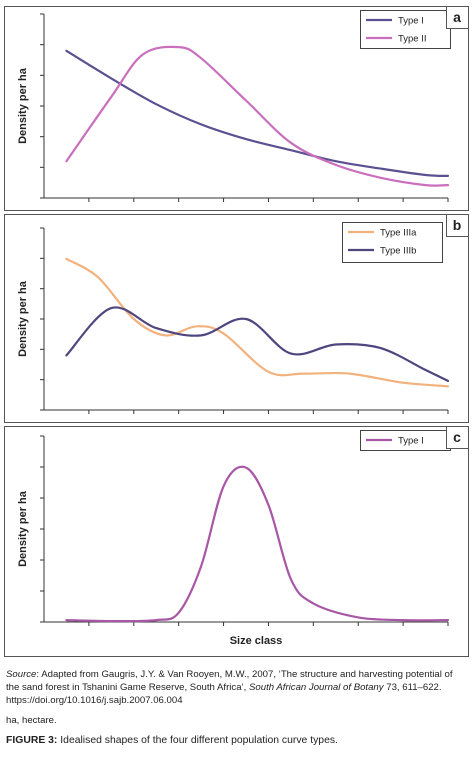 The image size is (476, 757). Describe the element at coordinates (31, 720) in the screenshot. I see `abbreviation-note: ha, hectare.` at that location.